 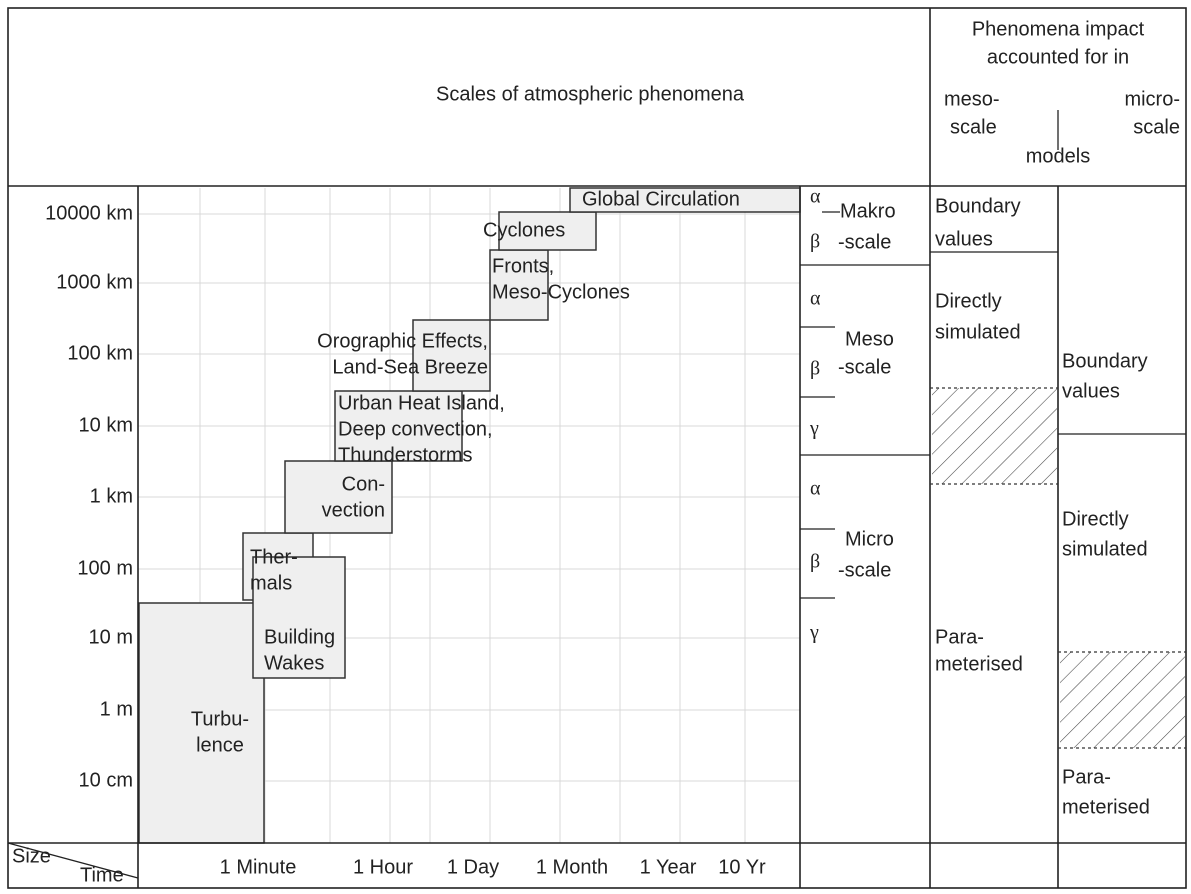 I want to click on impact-header: micro-, so click(x=1152, y=99).